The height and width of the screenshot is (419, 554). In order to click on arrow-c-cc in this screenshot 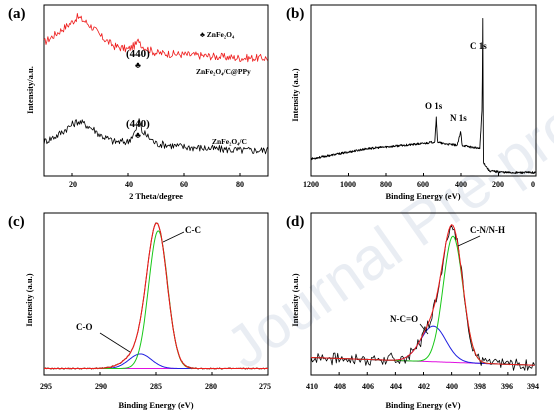, I will do `click(173, 237)`.